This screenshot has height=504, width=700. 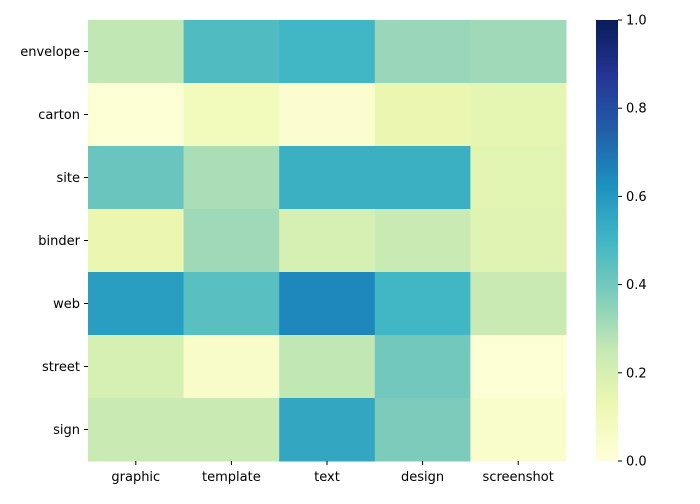 I want to click on heatmap-cell-sign-graphic, so click(x=136, y=430).